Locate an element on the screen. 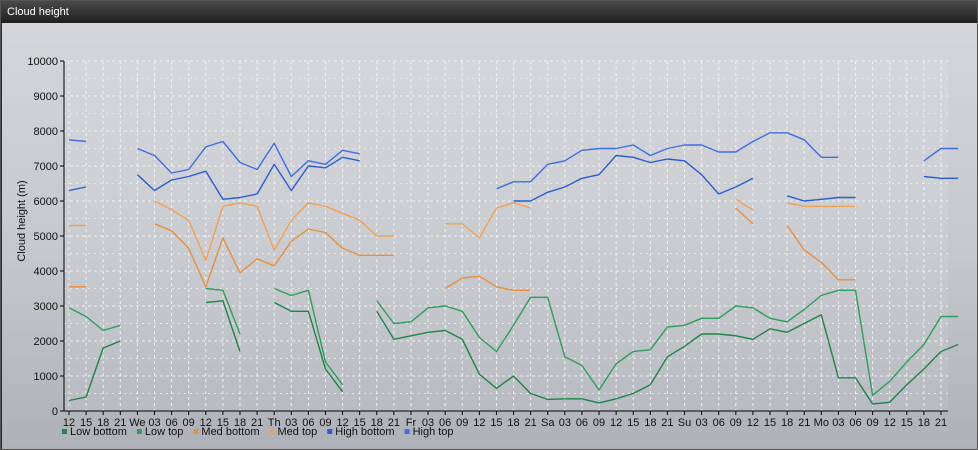 Image resolution: width=978 pixels, height=450 pixels. legend-item: Med top is located at coordinates (293, 432).